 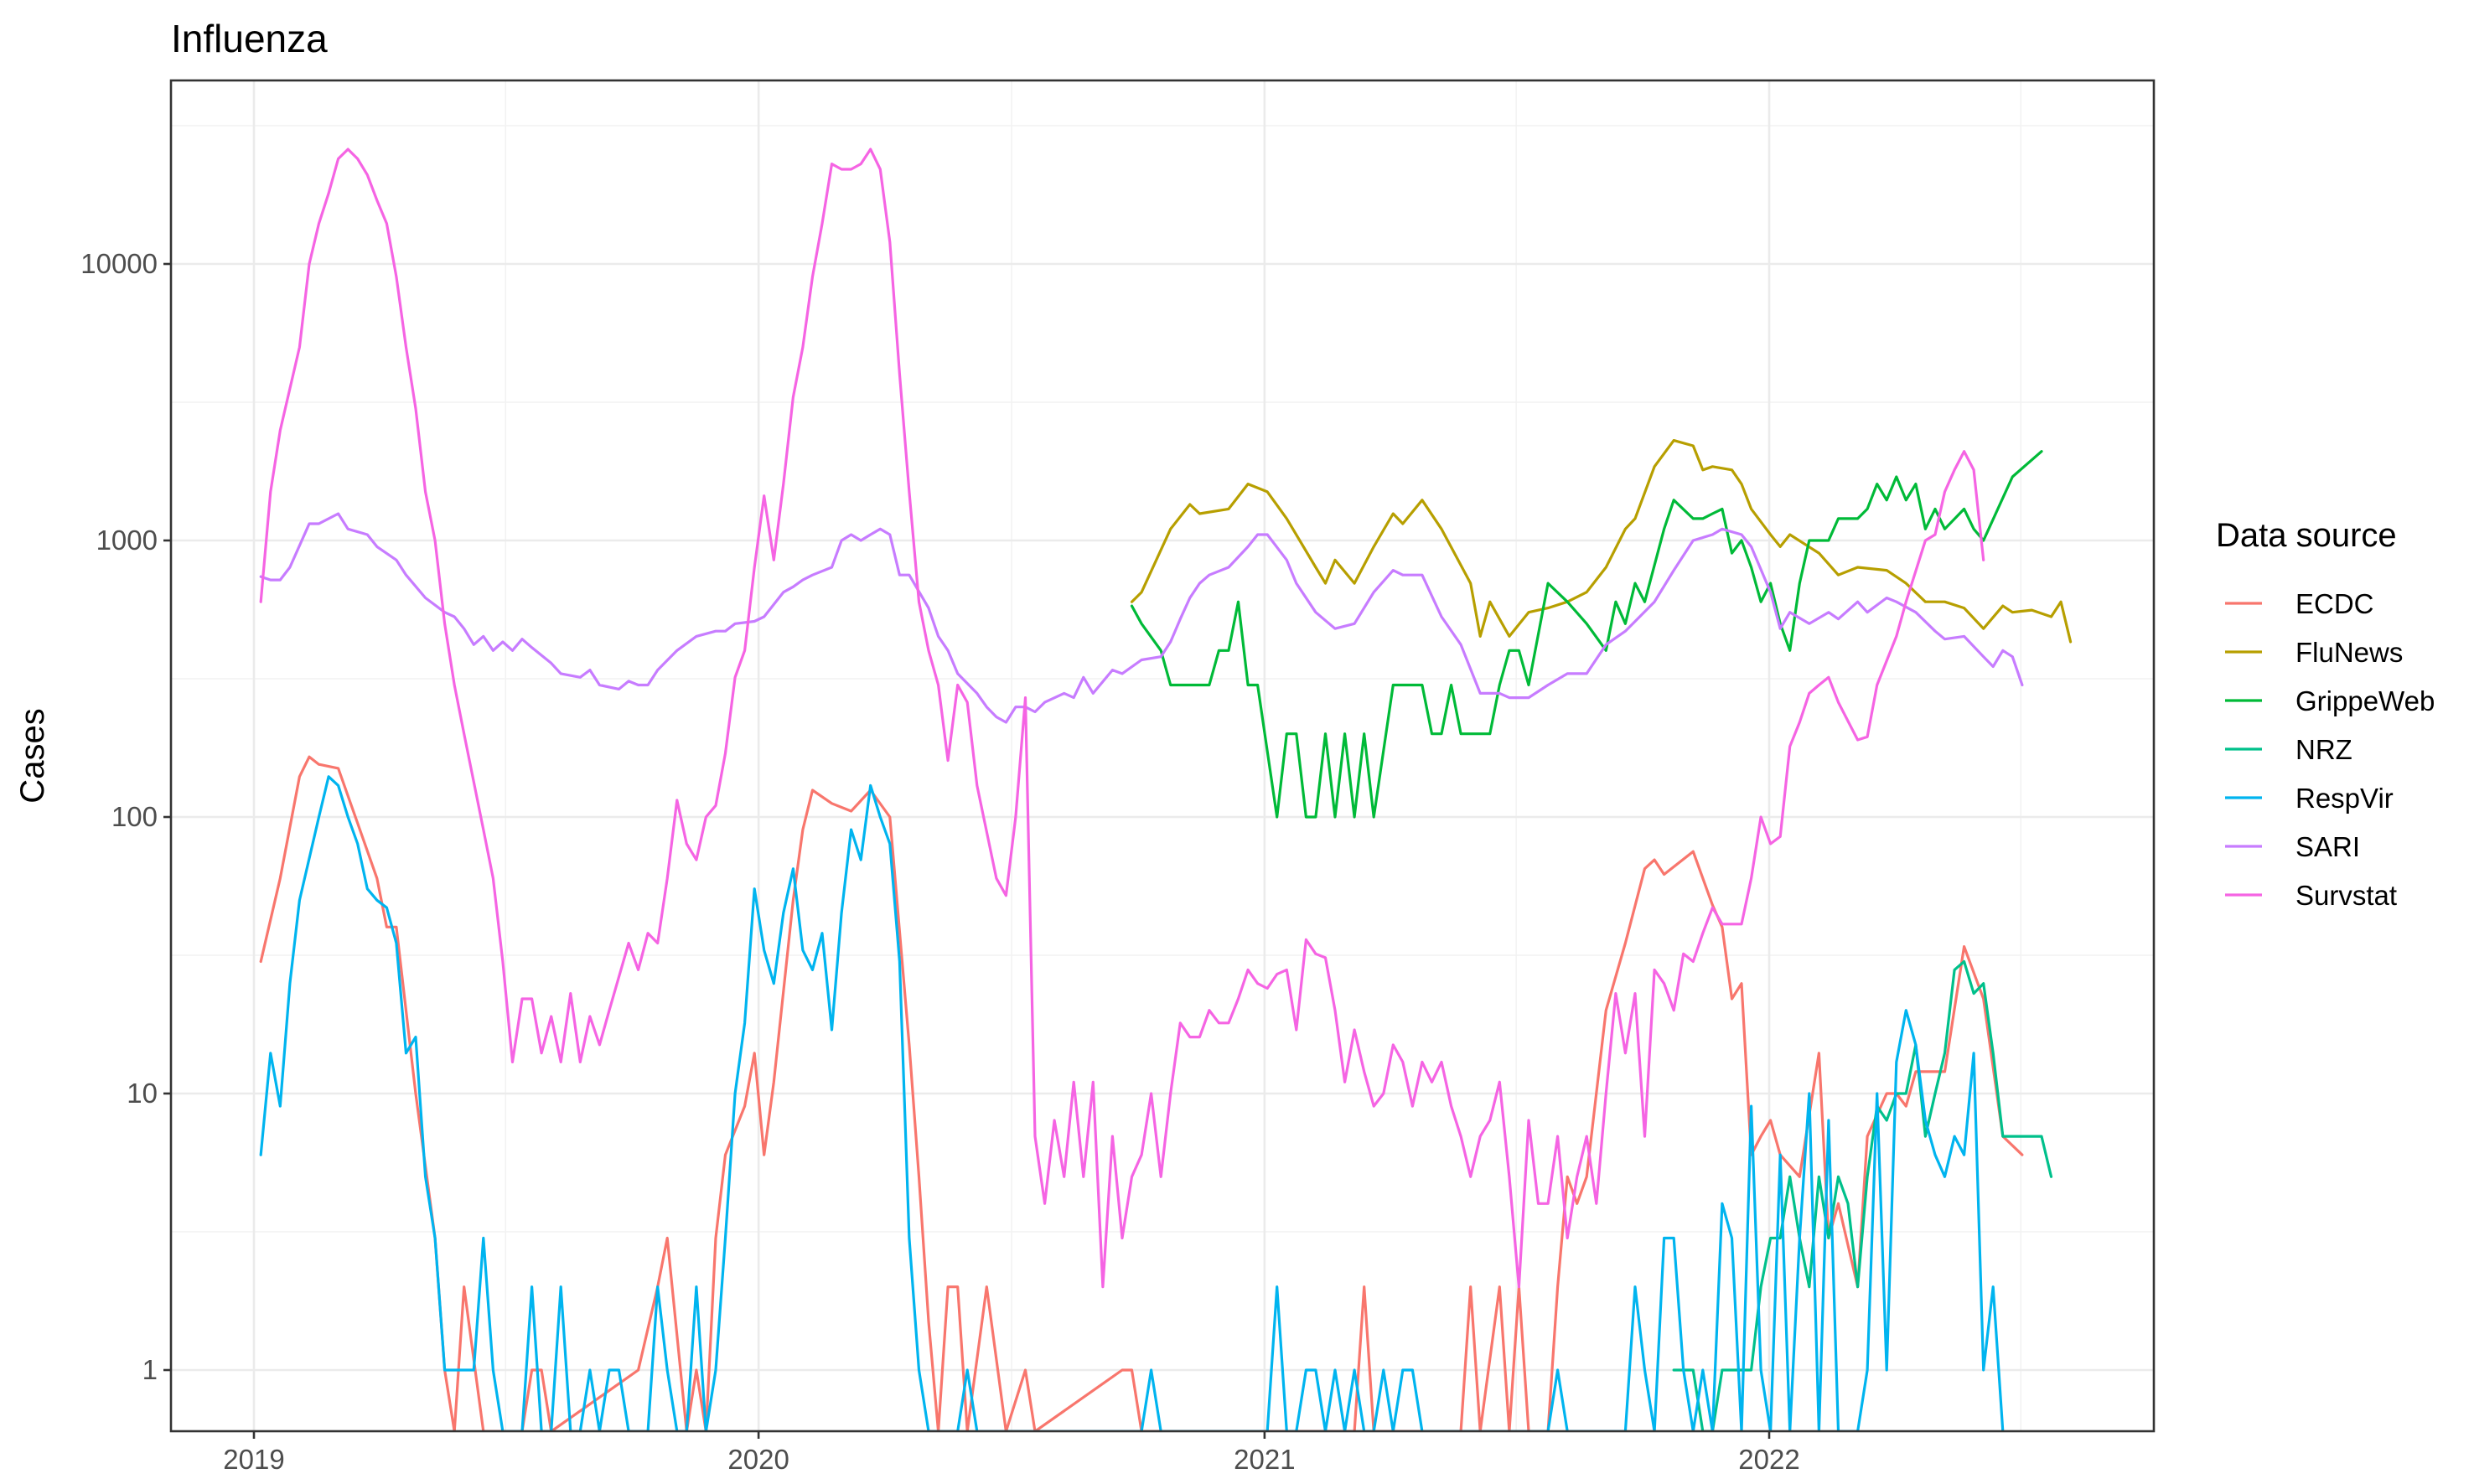 I want to click on legend-label-flunews: FluNews, so click(x=2349, y=652).